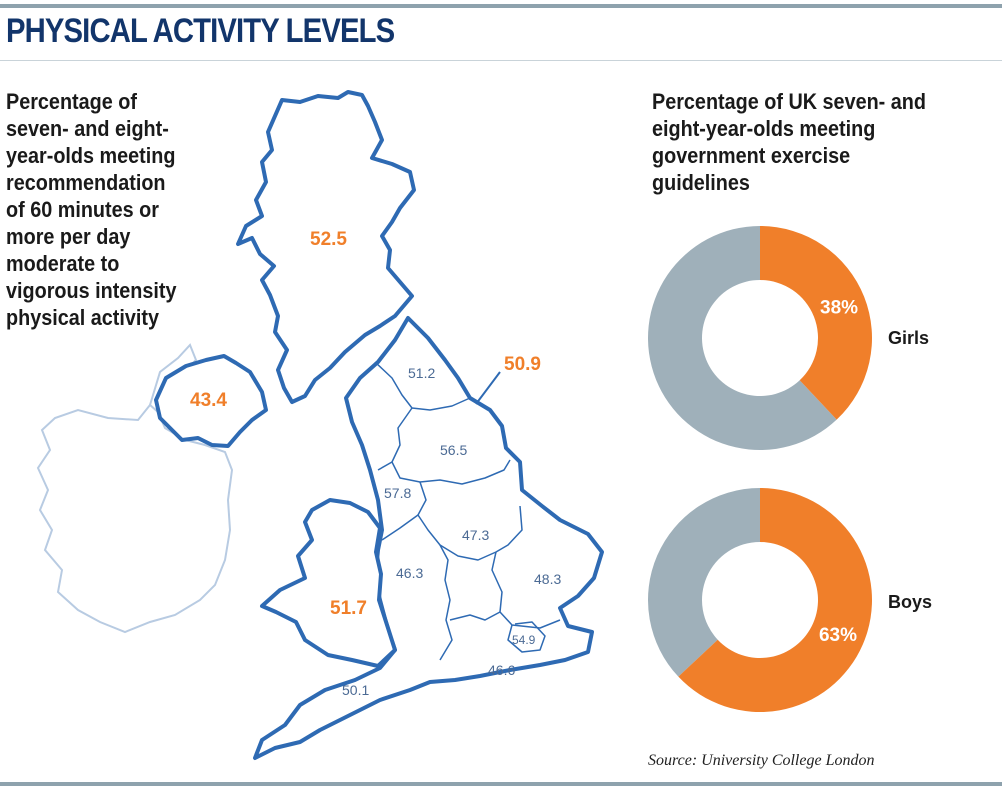 This screenshot has width=1002, height=791. Describe the element at coordinates (467, 511) in the screenshot. I see `region-boundaries` at that location.